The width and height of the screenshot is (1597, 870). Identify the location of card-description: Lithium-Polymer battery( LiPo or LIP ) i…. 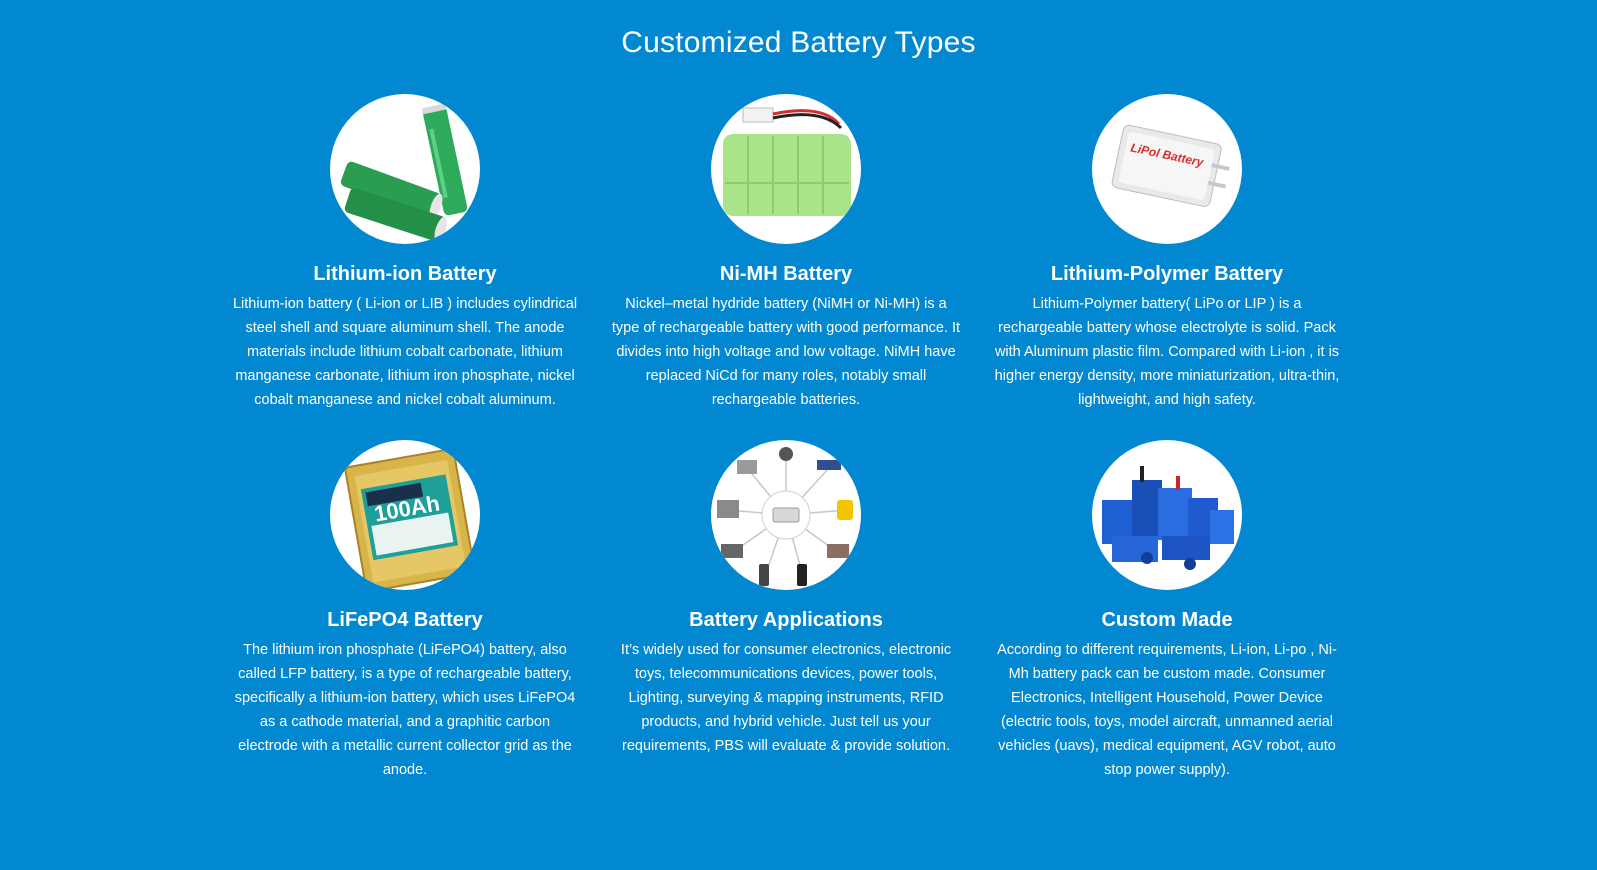
(1167, 352).